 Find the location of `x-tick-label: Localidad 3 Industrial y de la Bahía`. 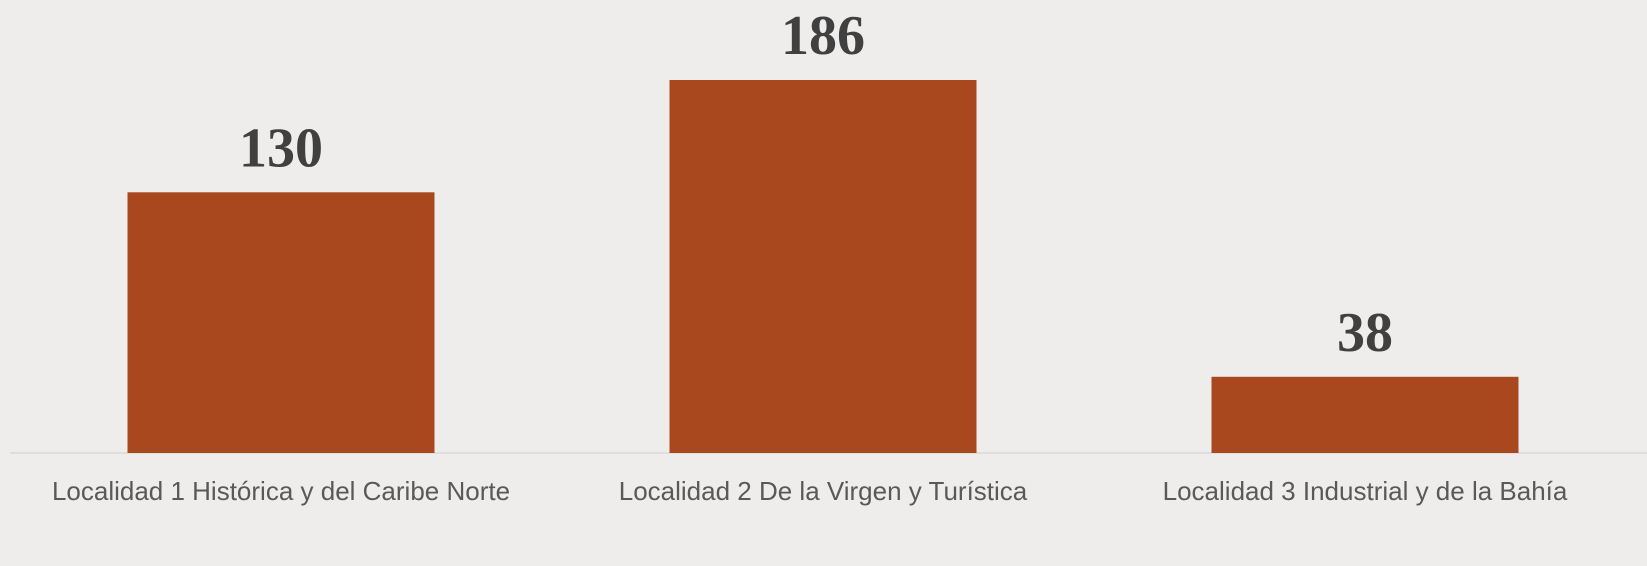

x-tick-label: Localidad 3 Industrial y de la Bahía is located at coordinates (1365, 491).